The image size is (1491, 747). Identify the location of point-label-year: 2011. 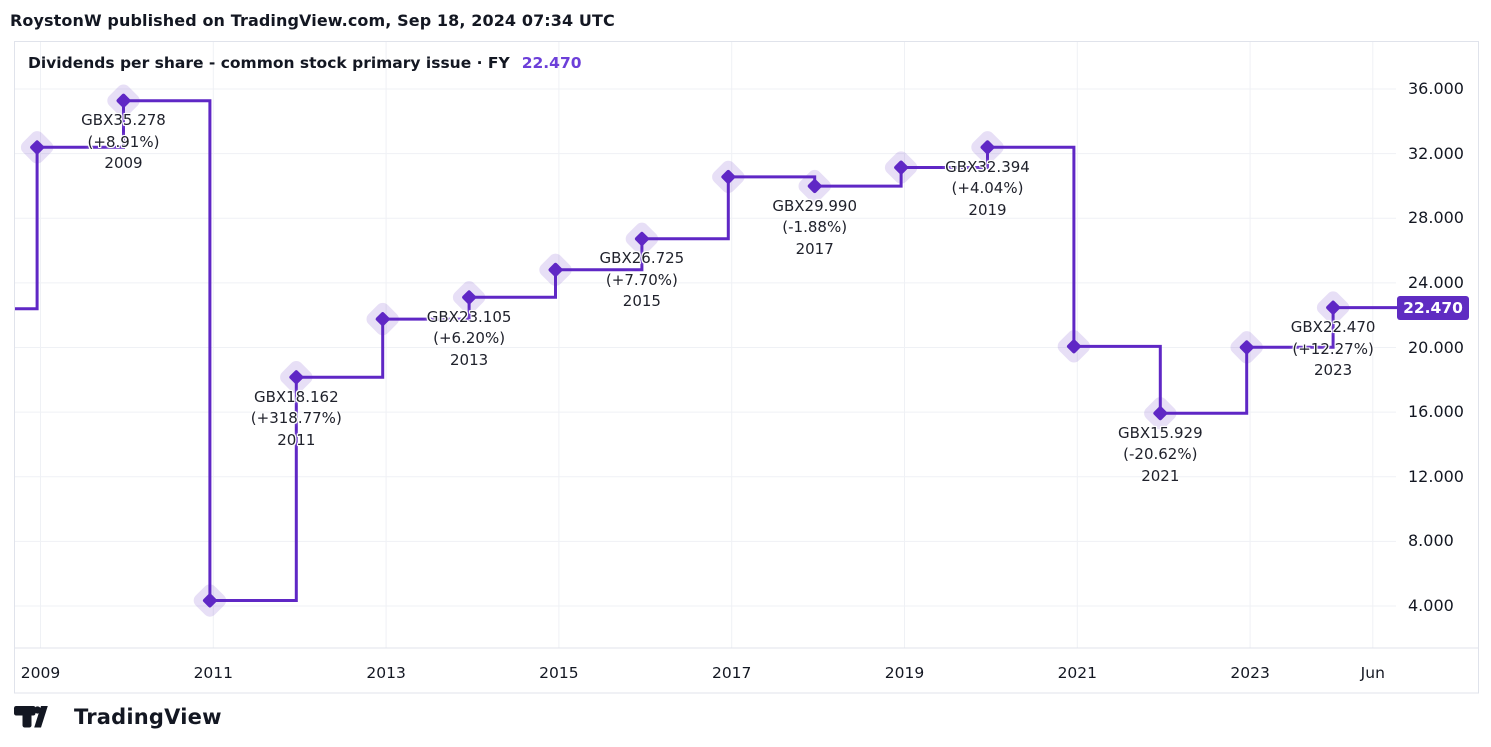
(296, 439).